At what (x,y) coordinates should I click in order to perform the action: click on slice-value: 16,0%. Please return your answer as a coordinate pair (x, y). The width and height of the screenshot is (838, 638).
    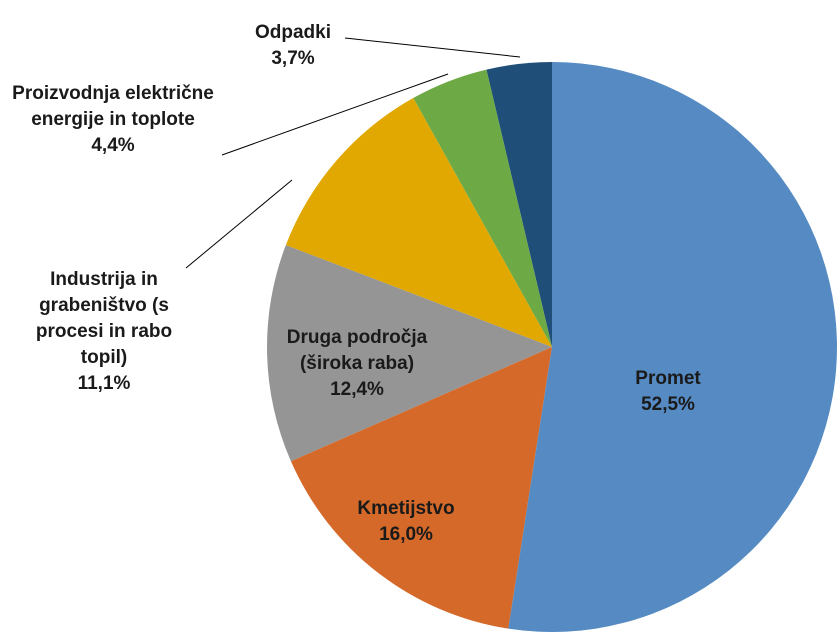
    Looking at the image, I should click on (406, 534).